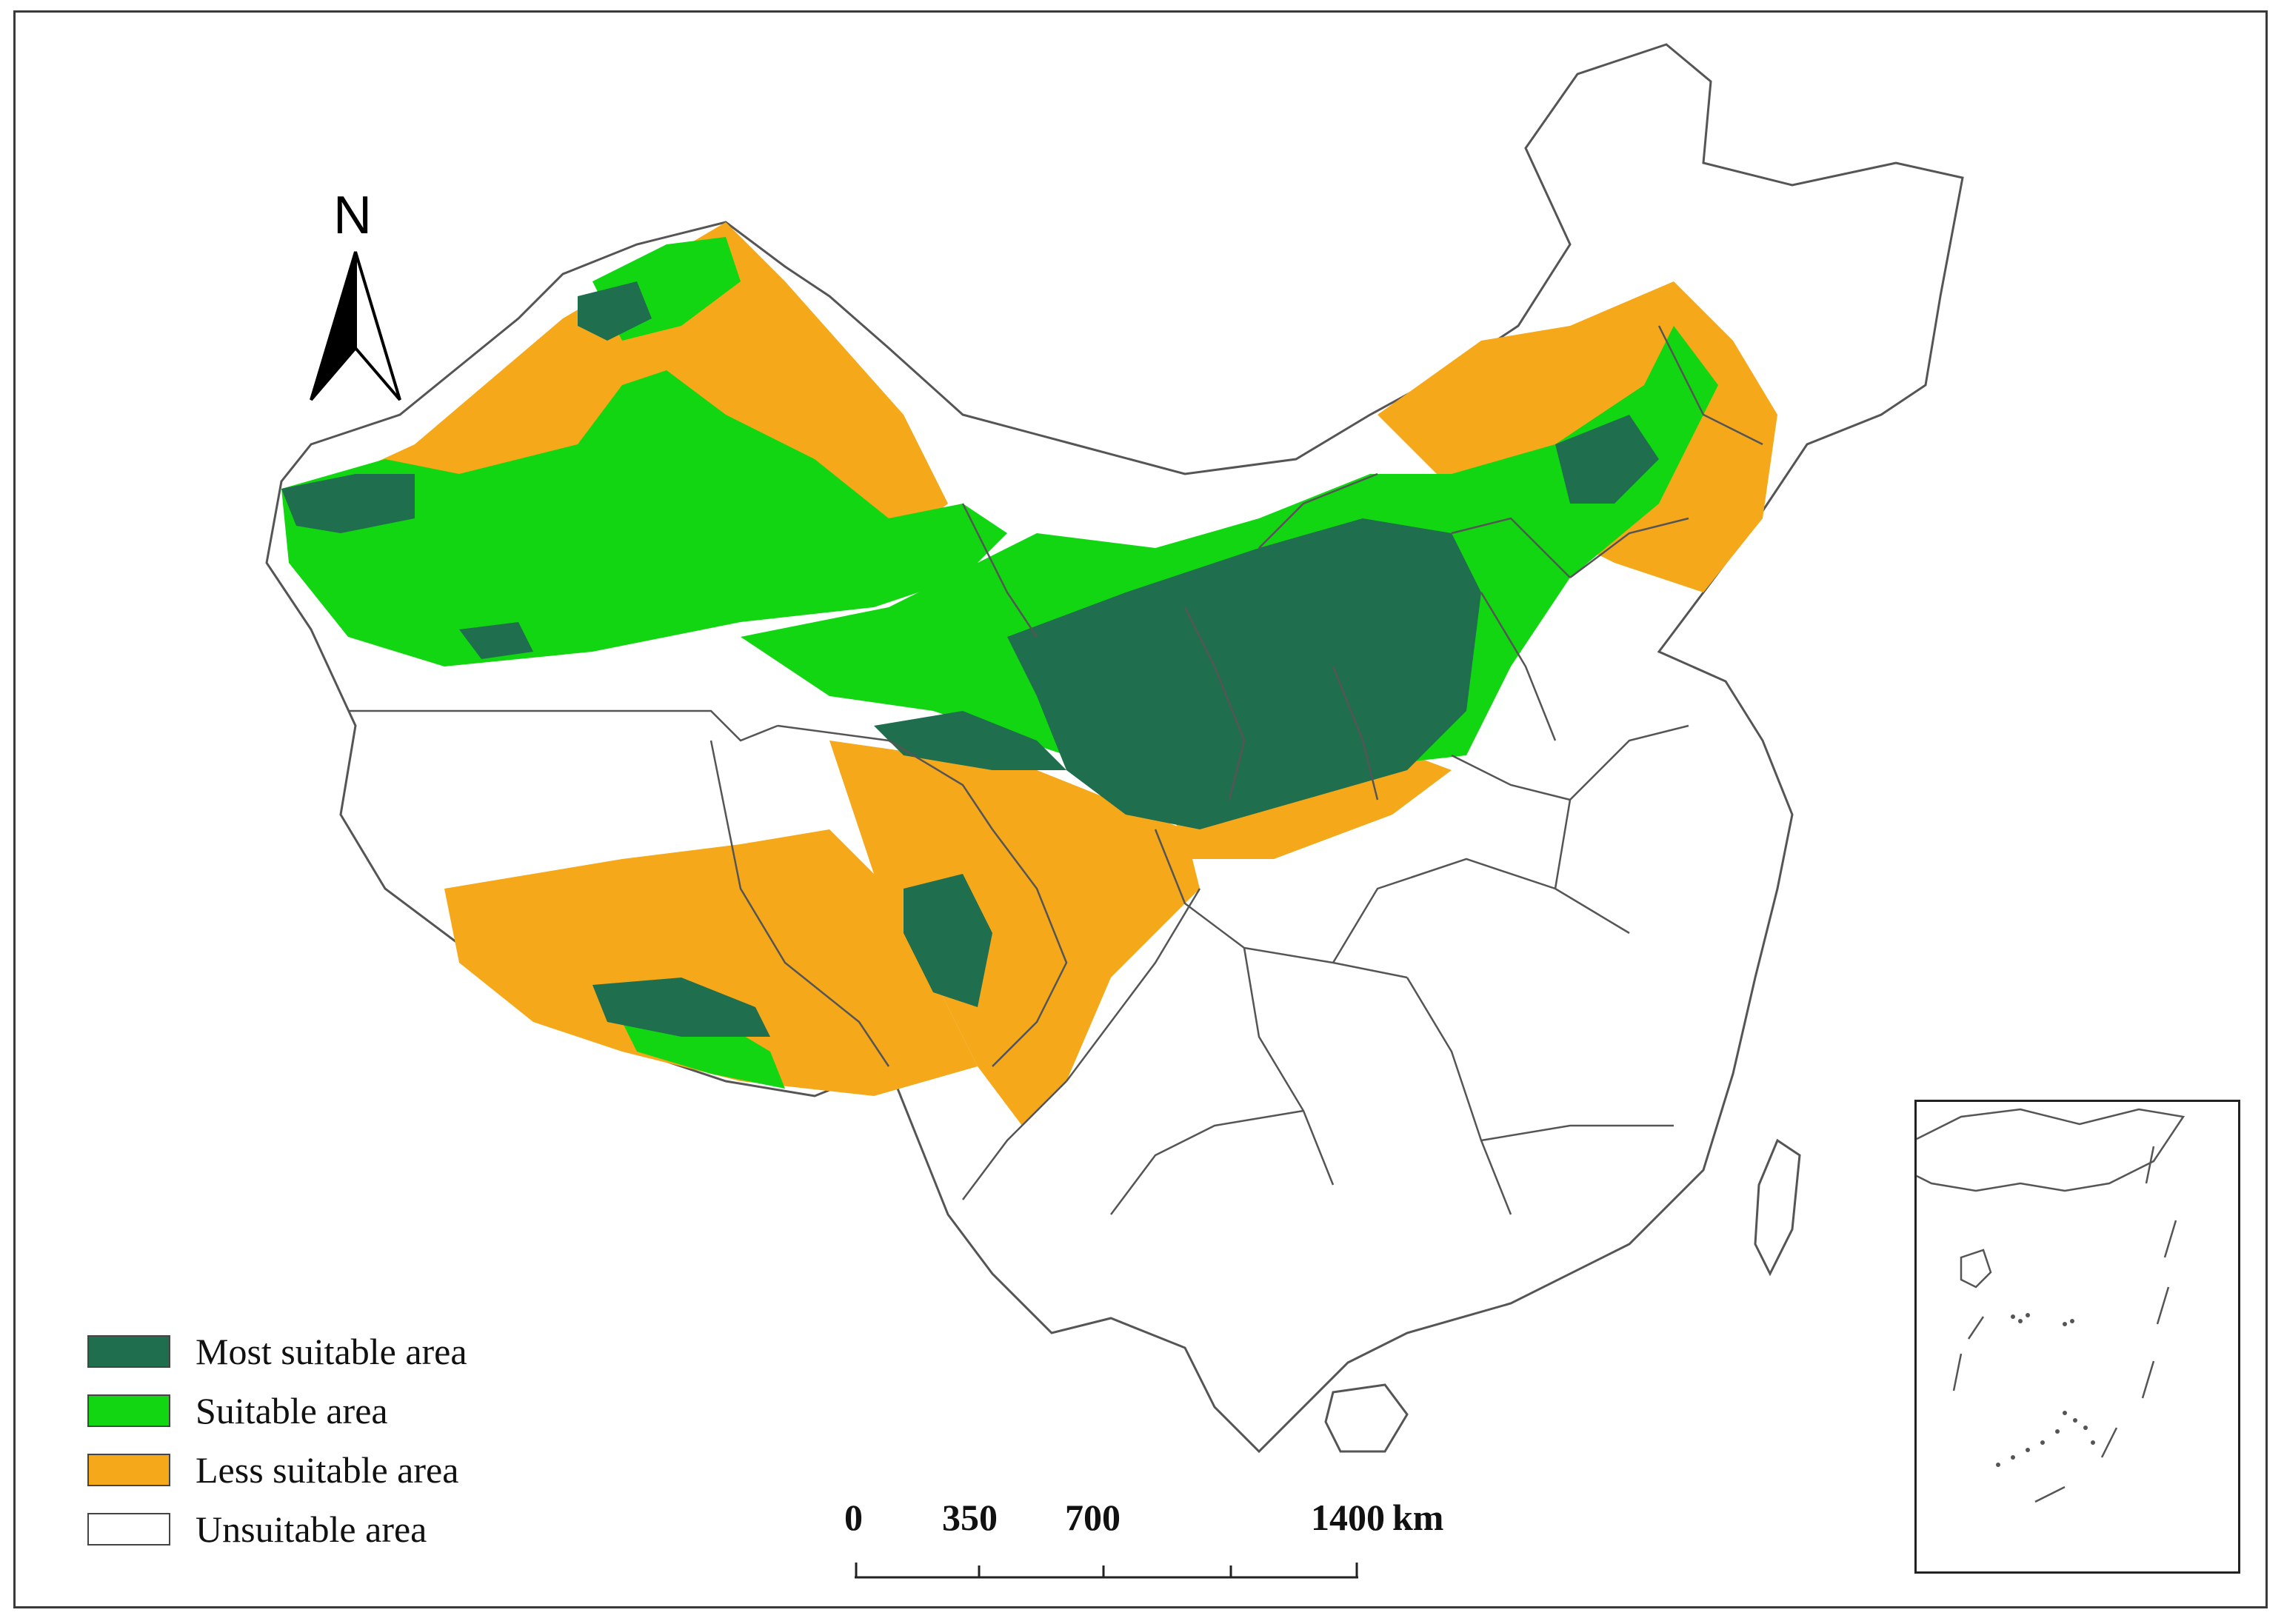 This screenshot has height=1624, width=2284. Describe the element at coordinates (128, 1529) in the screenshot. I see `legend-swatch-unsuitable` at that location.